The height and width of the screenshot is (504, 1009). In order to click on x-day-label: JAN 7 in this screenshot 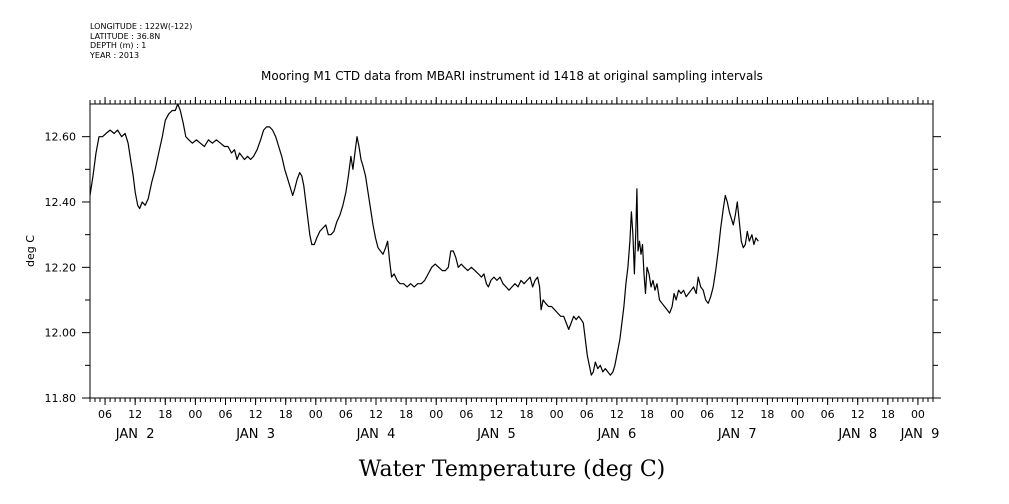, I will do `click(737, 434)`.